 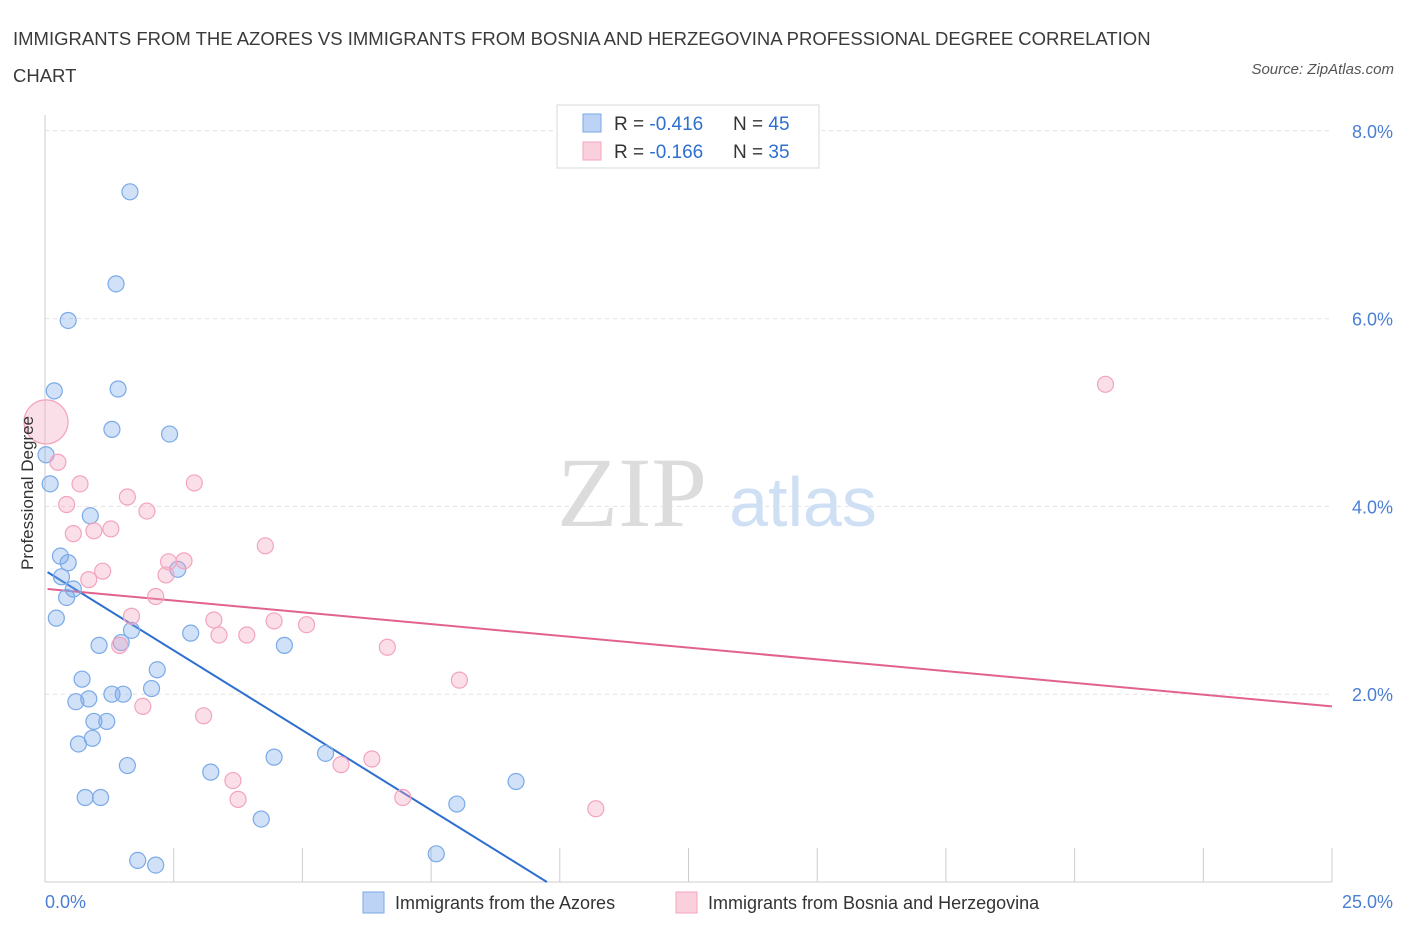 I want to click on stats-r-value-bosnia: -0.166, so click(x=676, y=152).